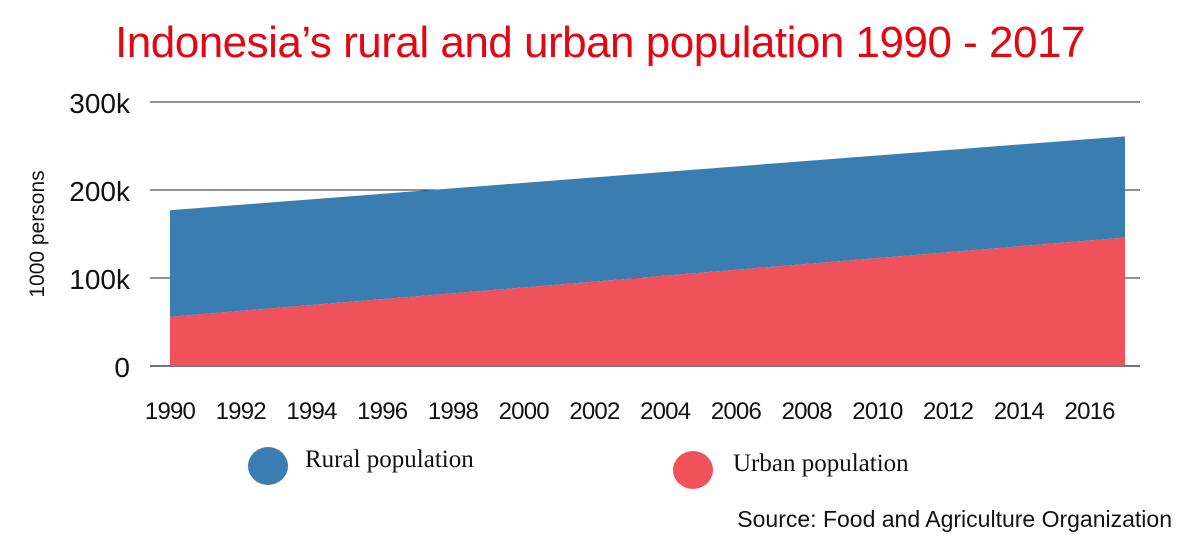 The height and width of the screenshot is (557, 1200). I want to click on x-tick-label: 1996, so click(382, 411).